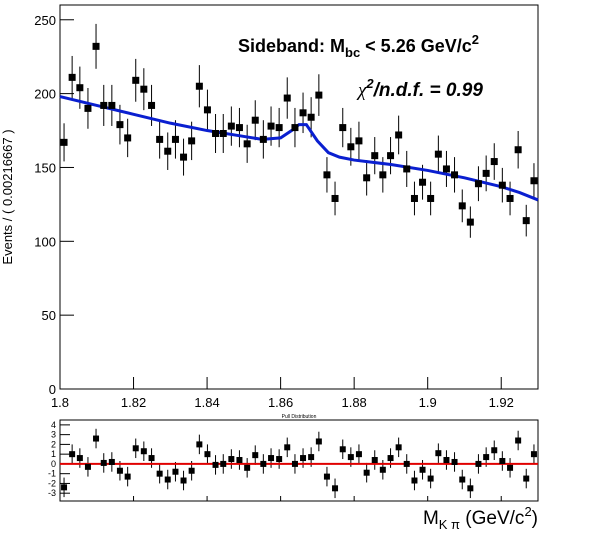 The image size is (592, 536). I want to click on y-tick-label: 4, so click(53, 425).